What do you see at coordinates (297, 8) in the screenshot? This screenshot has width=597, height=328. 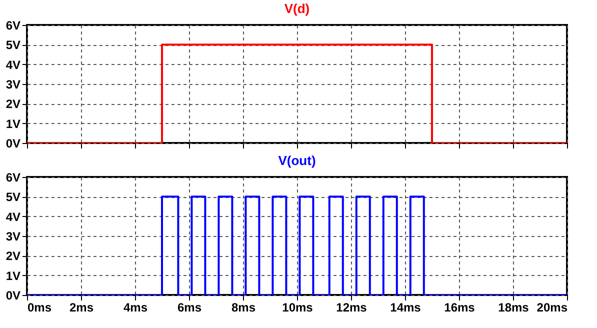 I see `chart-title: V(d)` at bounding box center [297, 8].